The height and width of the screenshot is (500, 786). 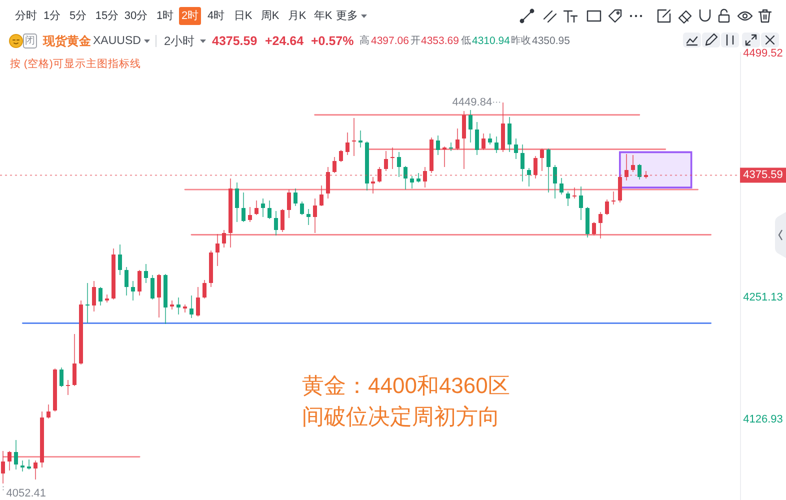 What do you see at coordinates (440, 41) in the screenshot?
I see `header-label: 4353.69` at bounding box center [440, 41].